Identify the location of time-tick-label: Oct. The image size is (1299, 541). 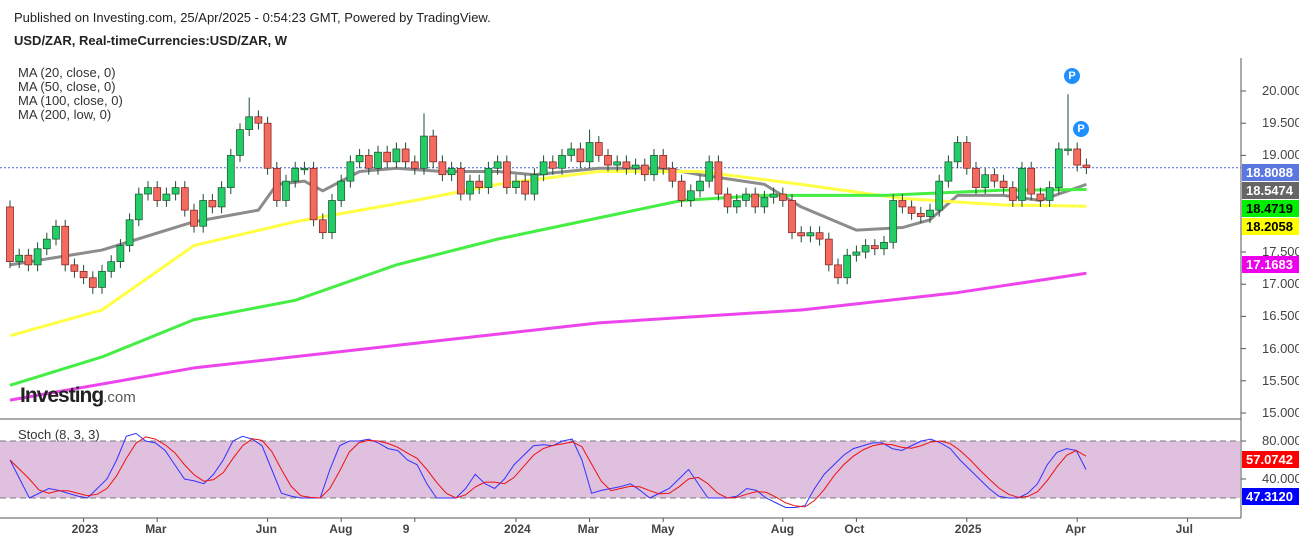
(854, 529).